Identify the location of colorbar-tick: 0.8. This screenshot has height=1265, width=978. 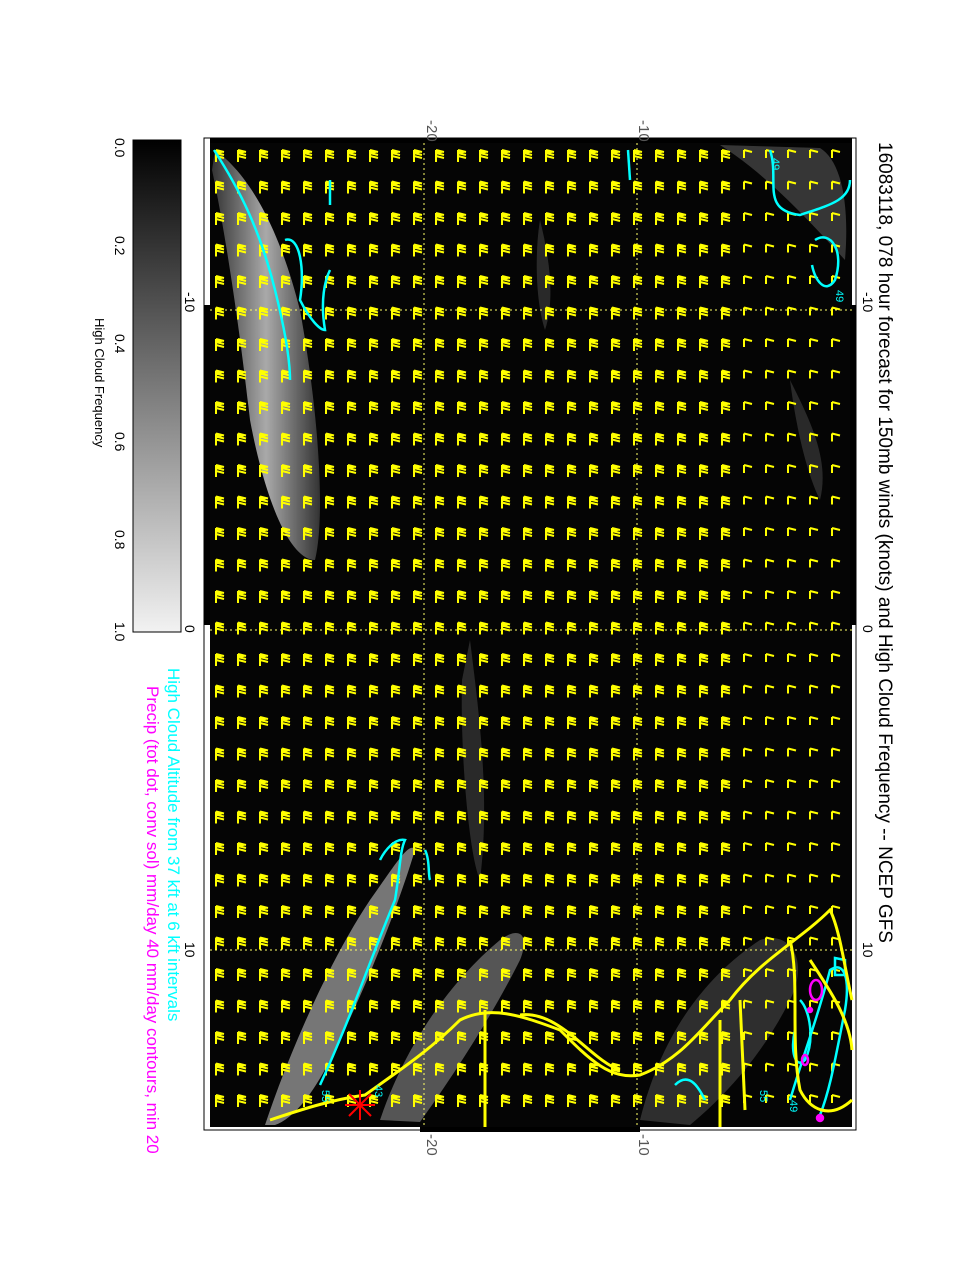
(120, 540).